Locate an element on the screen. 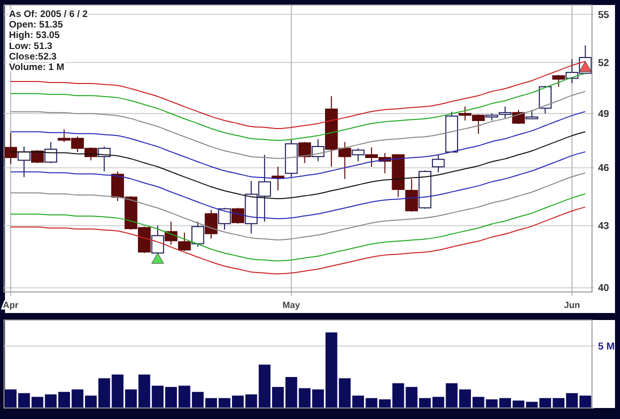  annotation: Open: 51.35 is located at coordinates (36, 25).